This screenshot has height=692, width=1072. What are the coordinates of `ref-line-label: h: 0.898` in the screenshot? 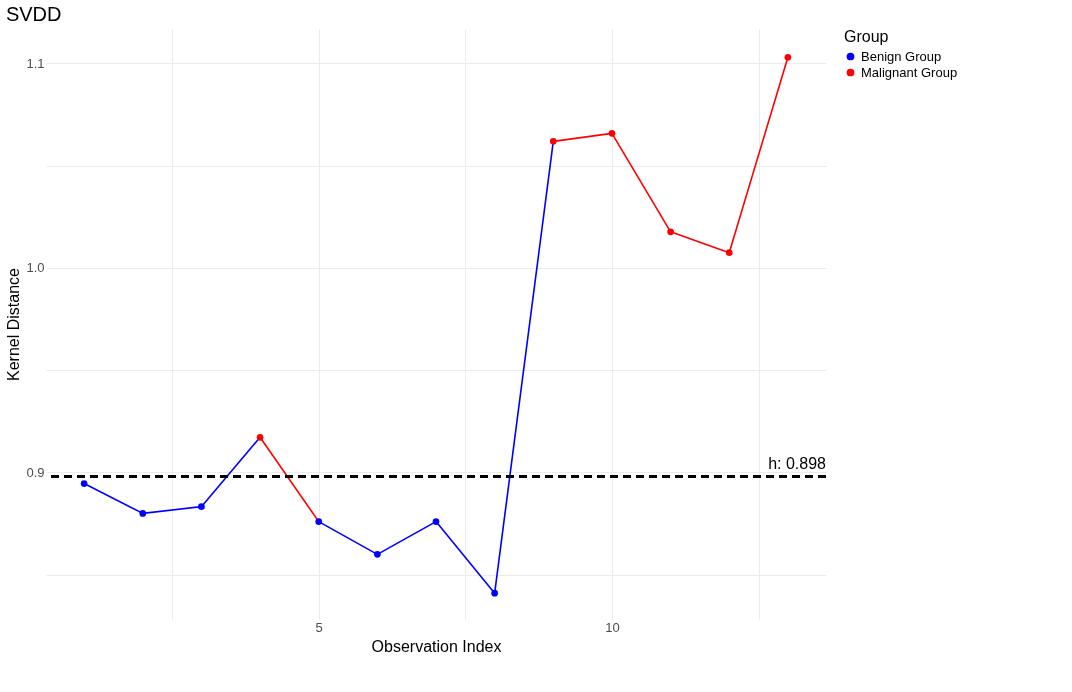 It's located at (797, 463).